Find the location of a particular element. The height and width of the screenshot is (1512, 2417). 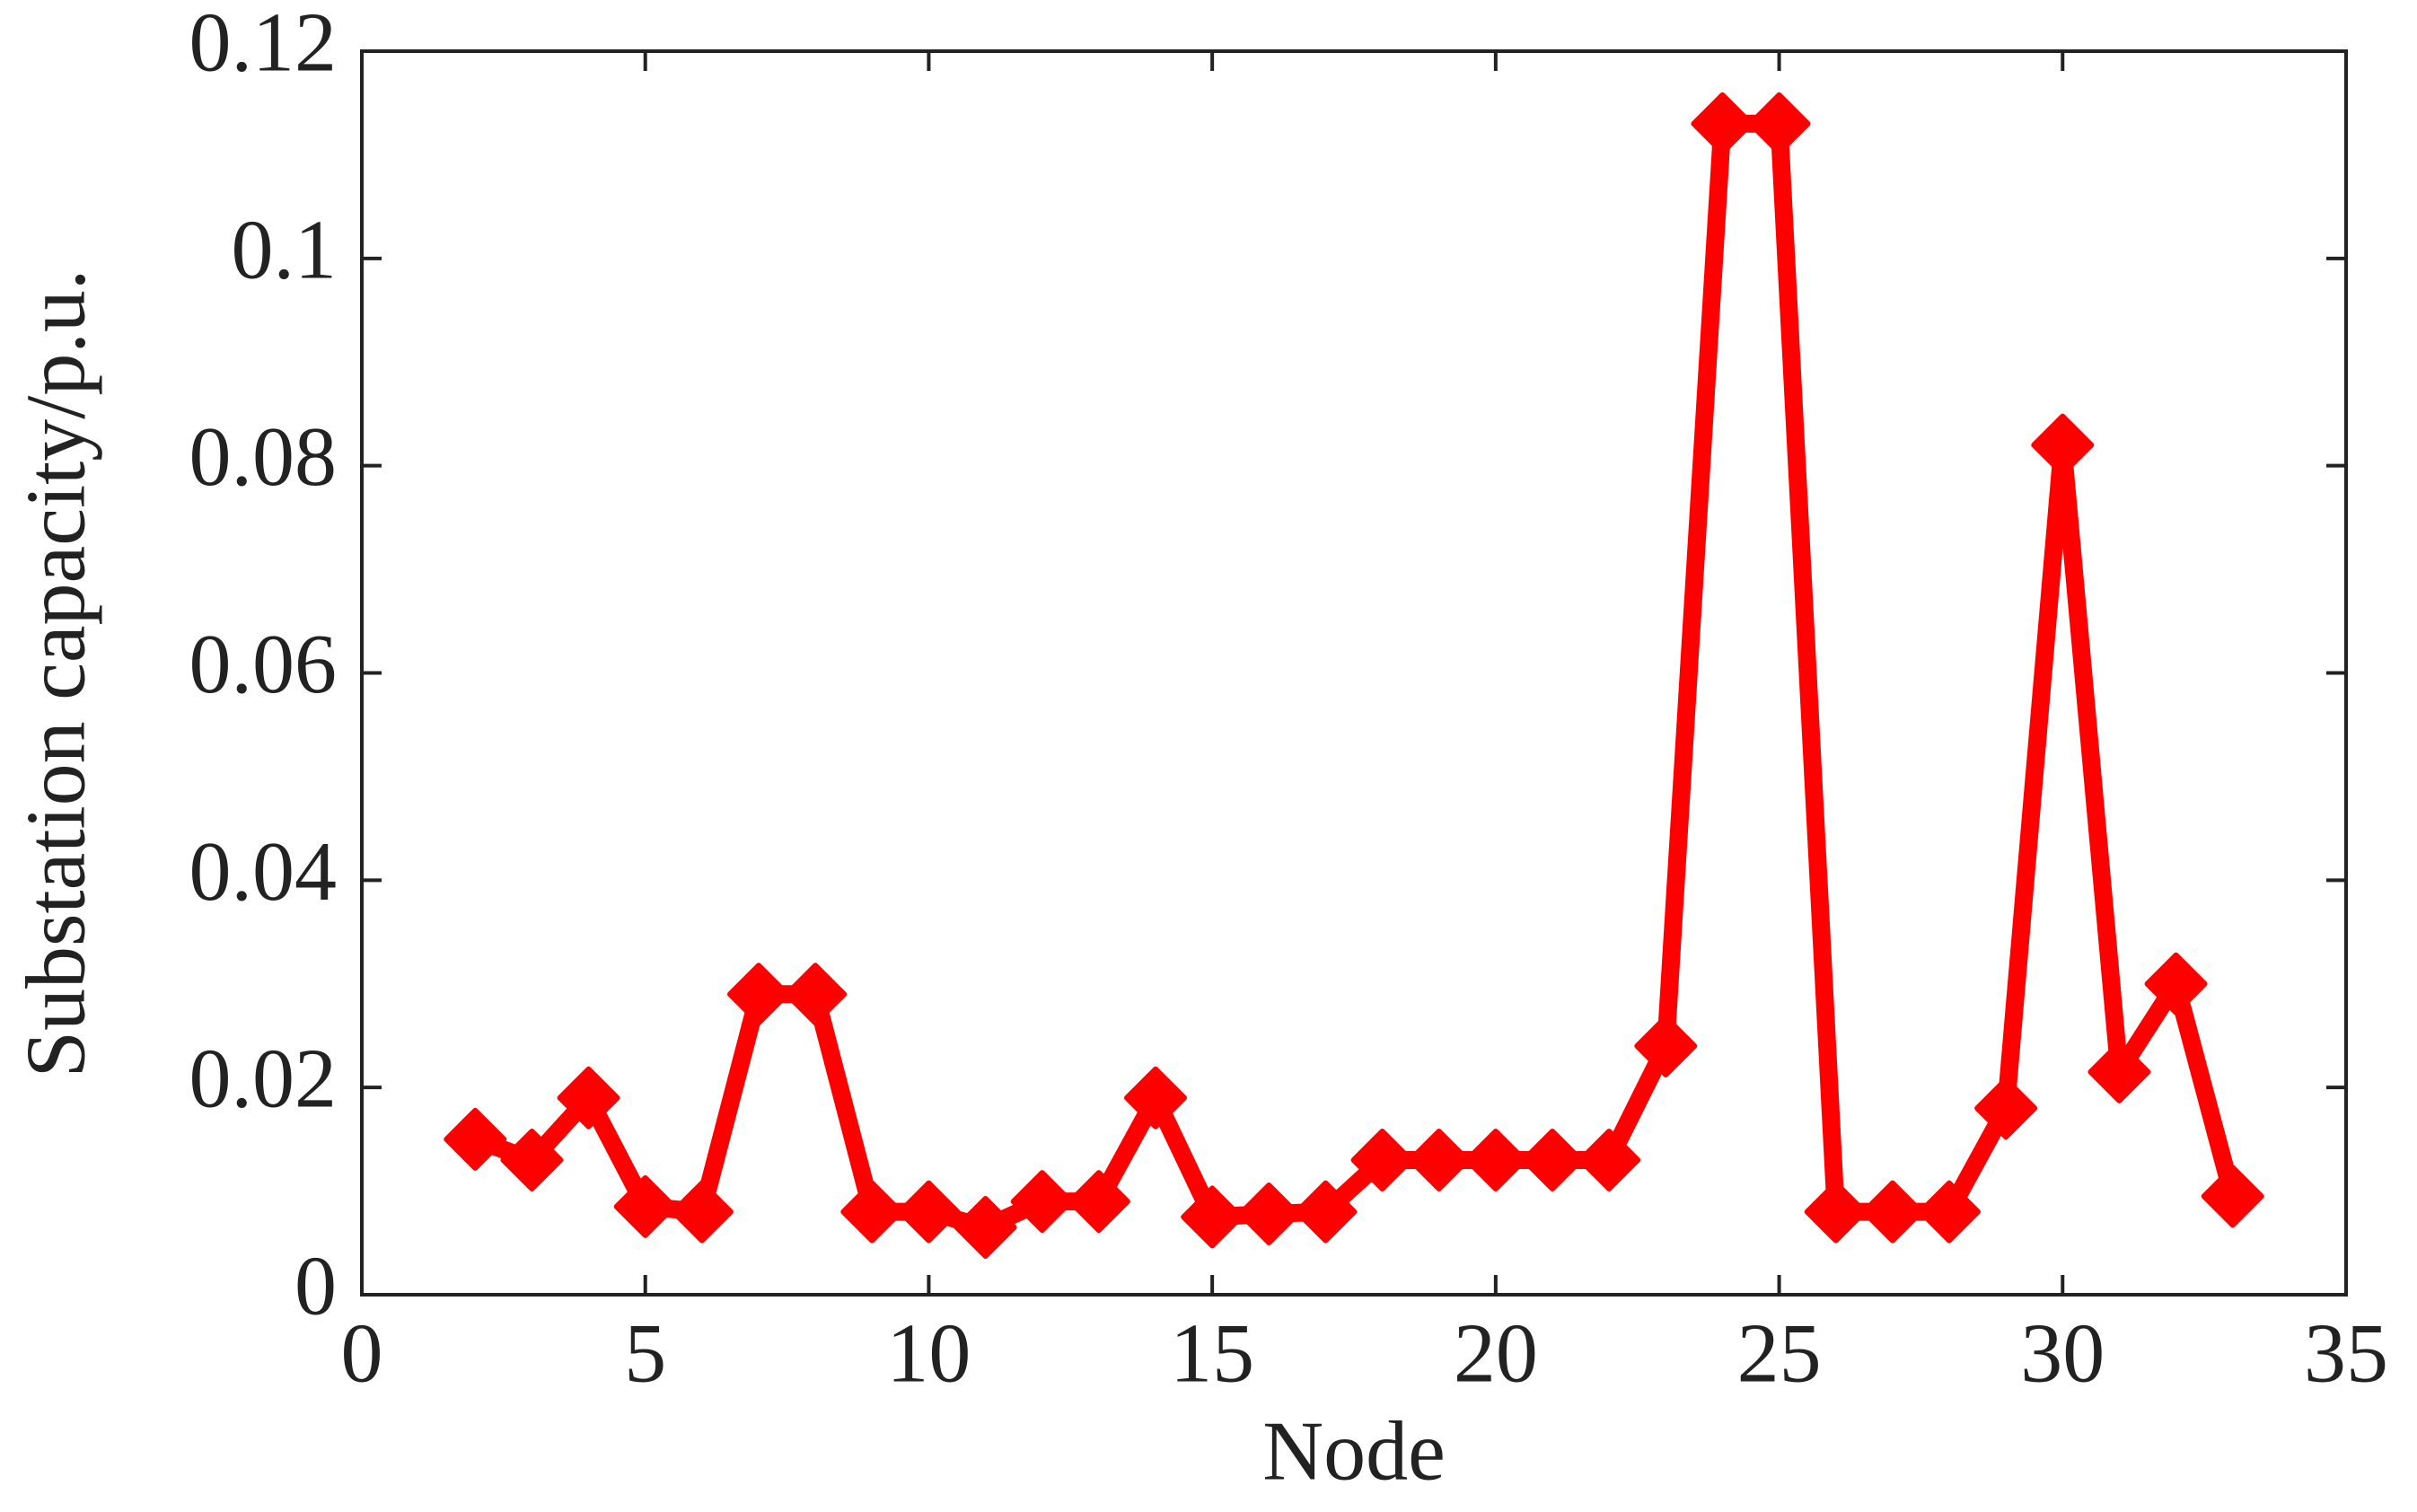

y-tick-label: 0.04 is located at coordinates (263, 872).